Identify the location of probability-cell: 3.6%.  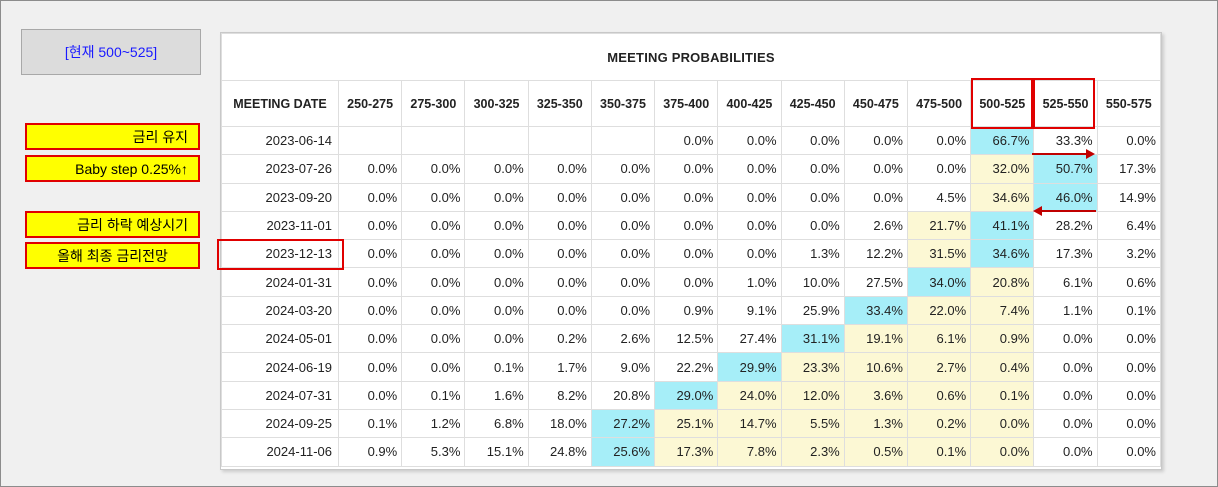
(875, 395).